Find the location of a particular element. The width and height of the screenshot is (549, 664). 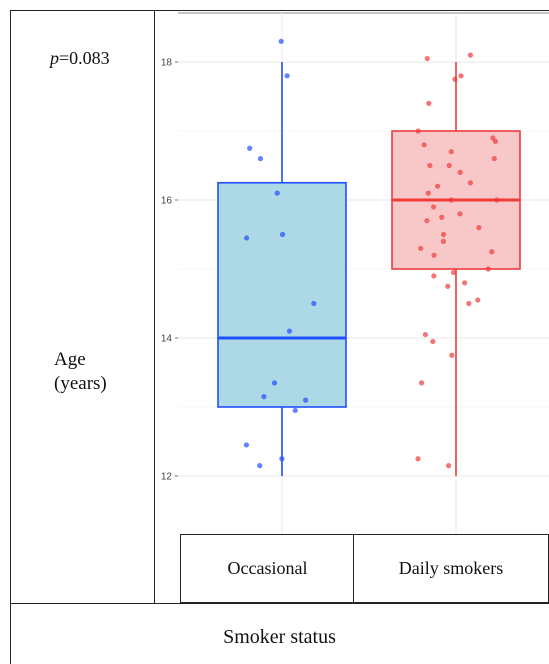

box-occasional is located at coordinates (282, 295).